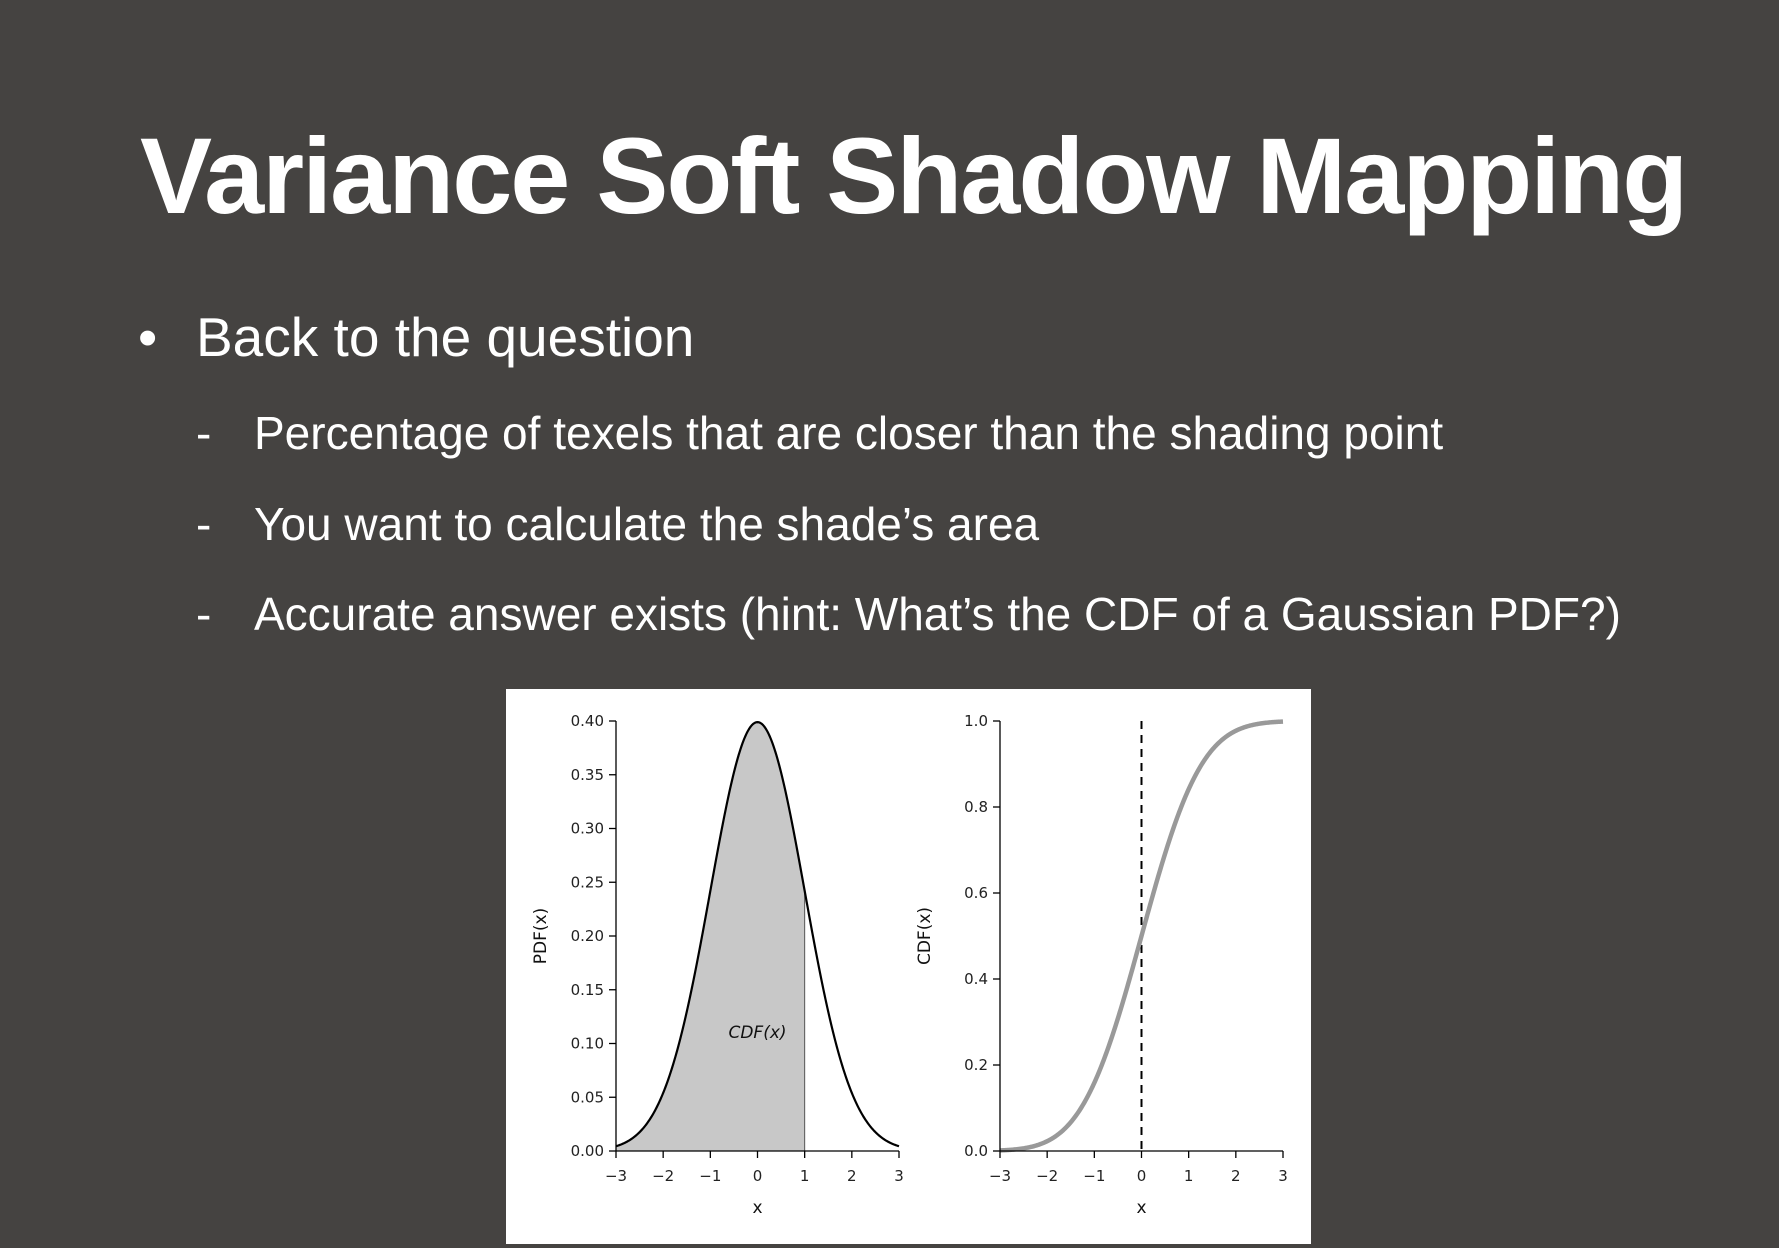  I want to click on shaded-area, so click(710, 936).